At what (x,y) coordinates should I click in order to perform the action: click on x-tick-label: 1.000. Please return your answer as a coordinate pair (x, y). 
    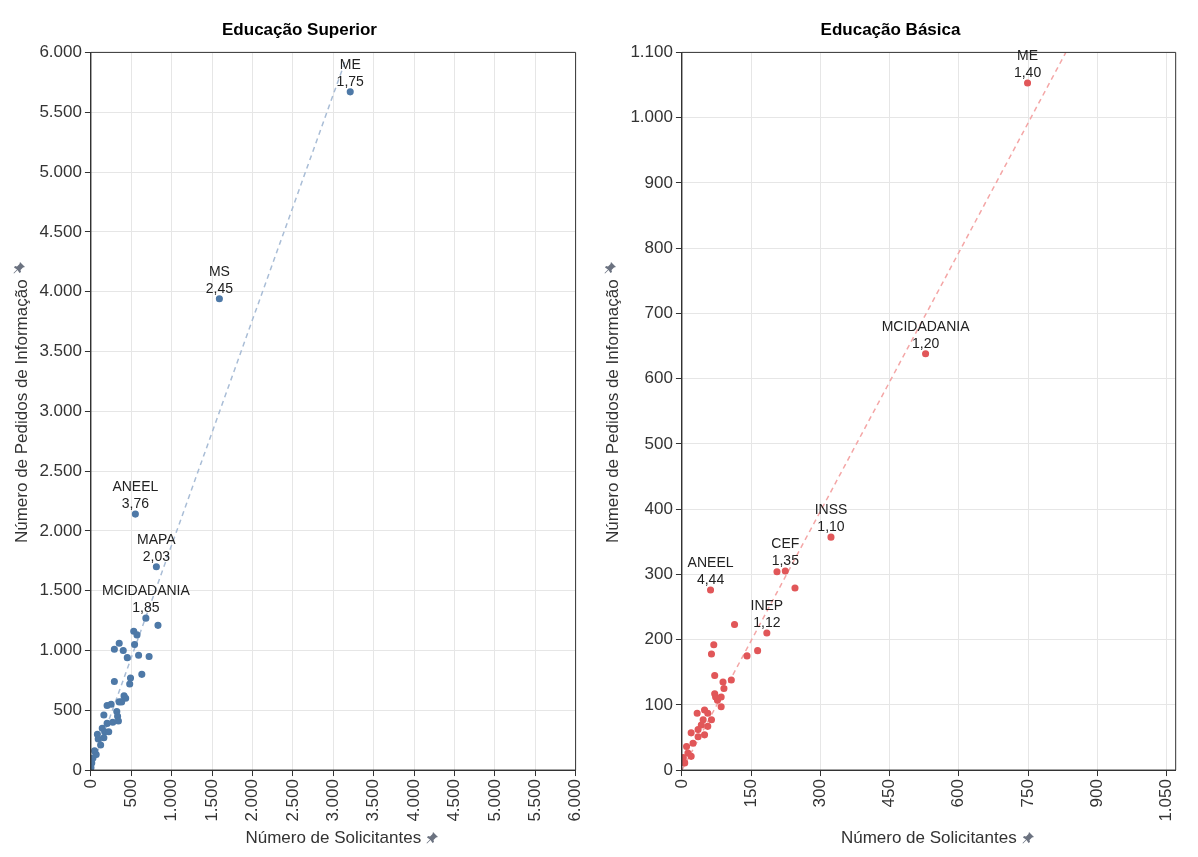
    Looking at the image, I should click on (171, 800).